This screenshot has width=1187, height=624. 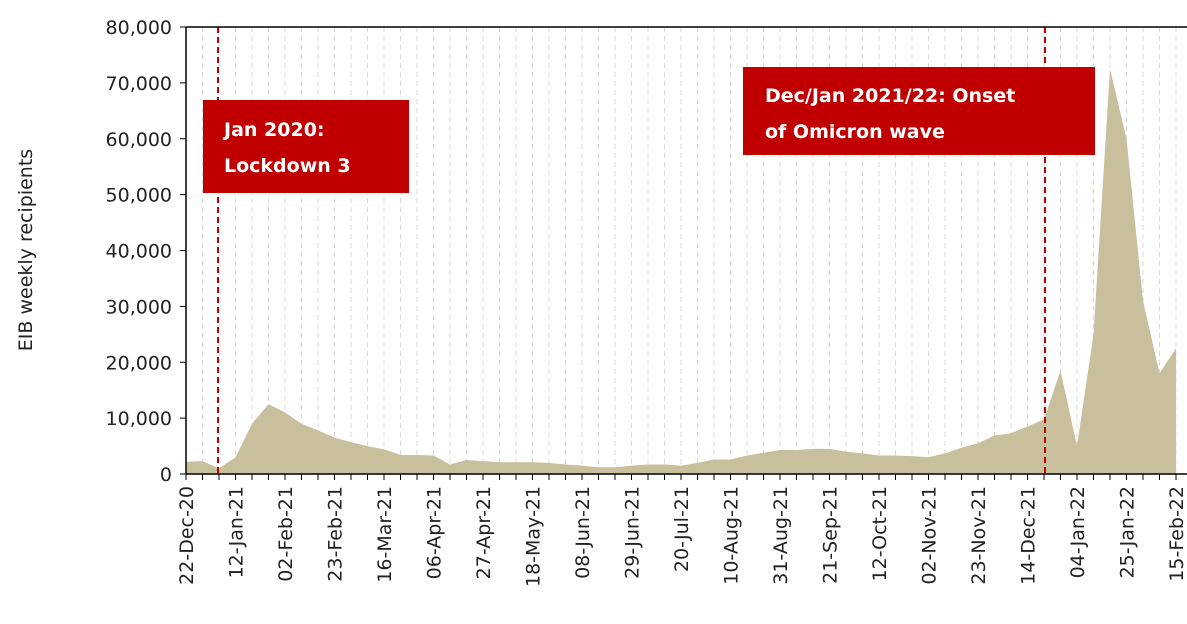 I want to click on x-tick-label: 14-Dec-21, so click(x=1029, y=535).